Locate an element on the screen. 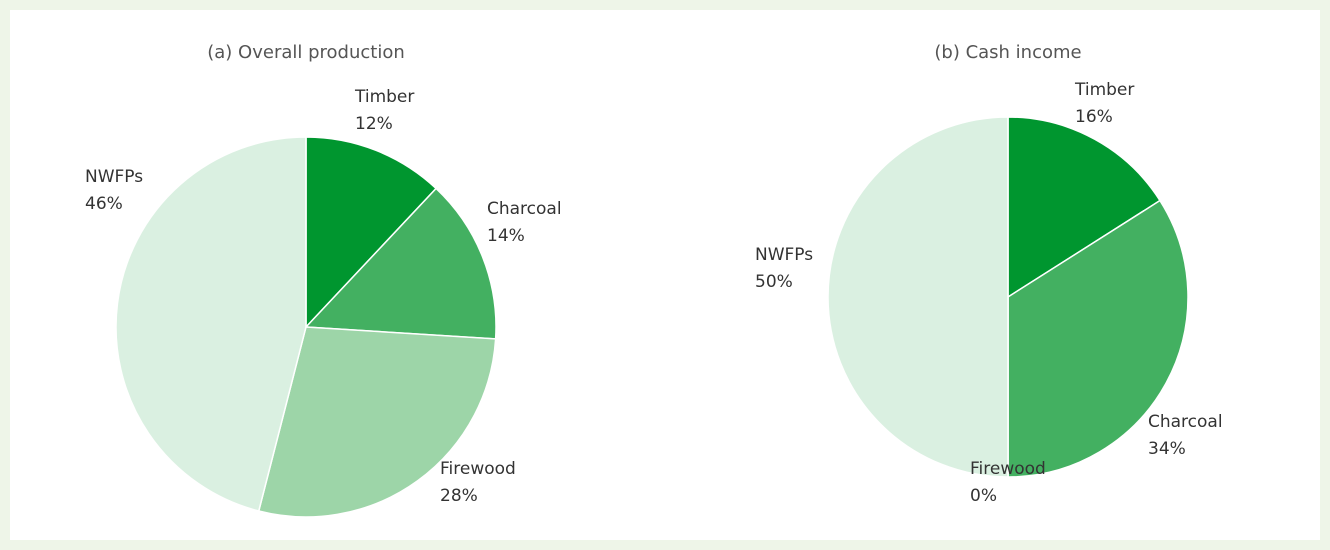  slice-value-label: 14% is located at coordinates (506, 236).